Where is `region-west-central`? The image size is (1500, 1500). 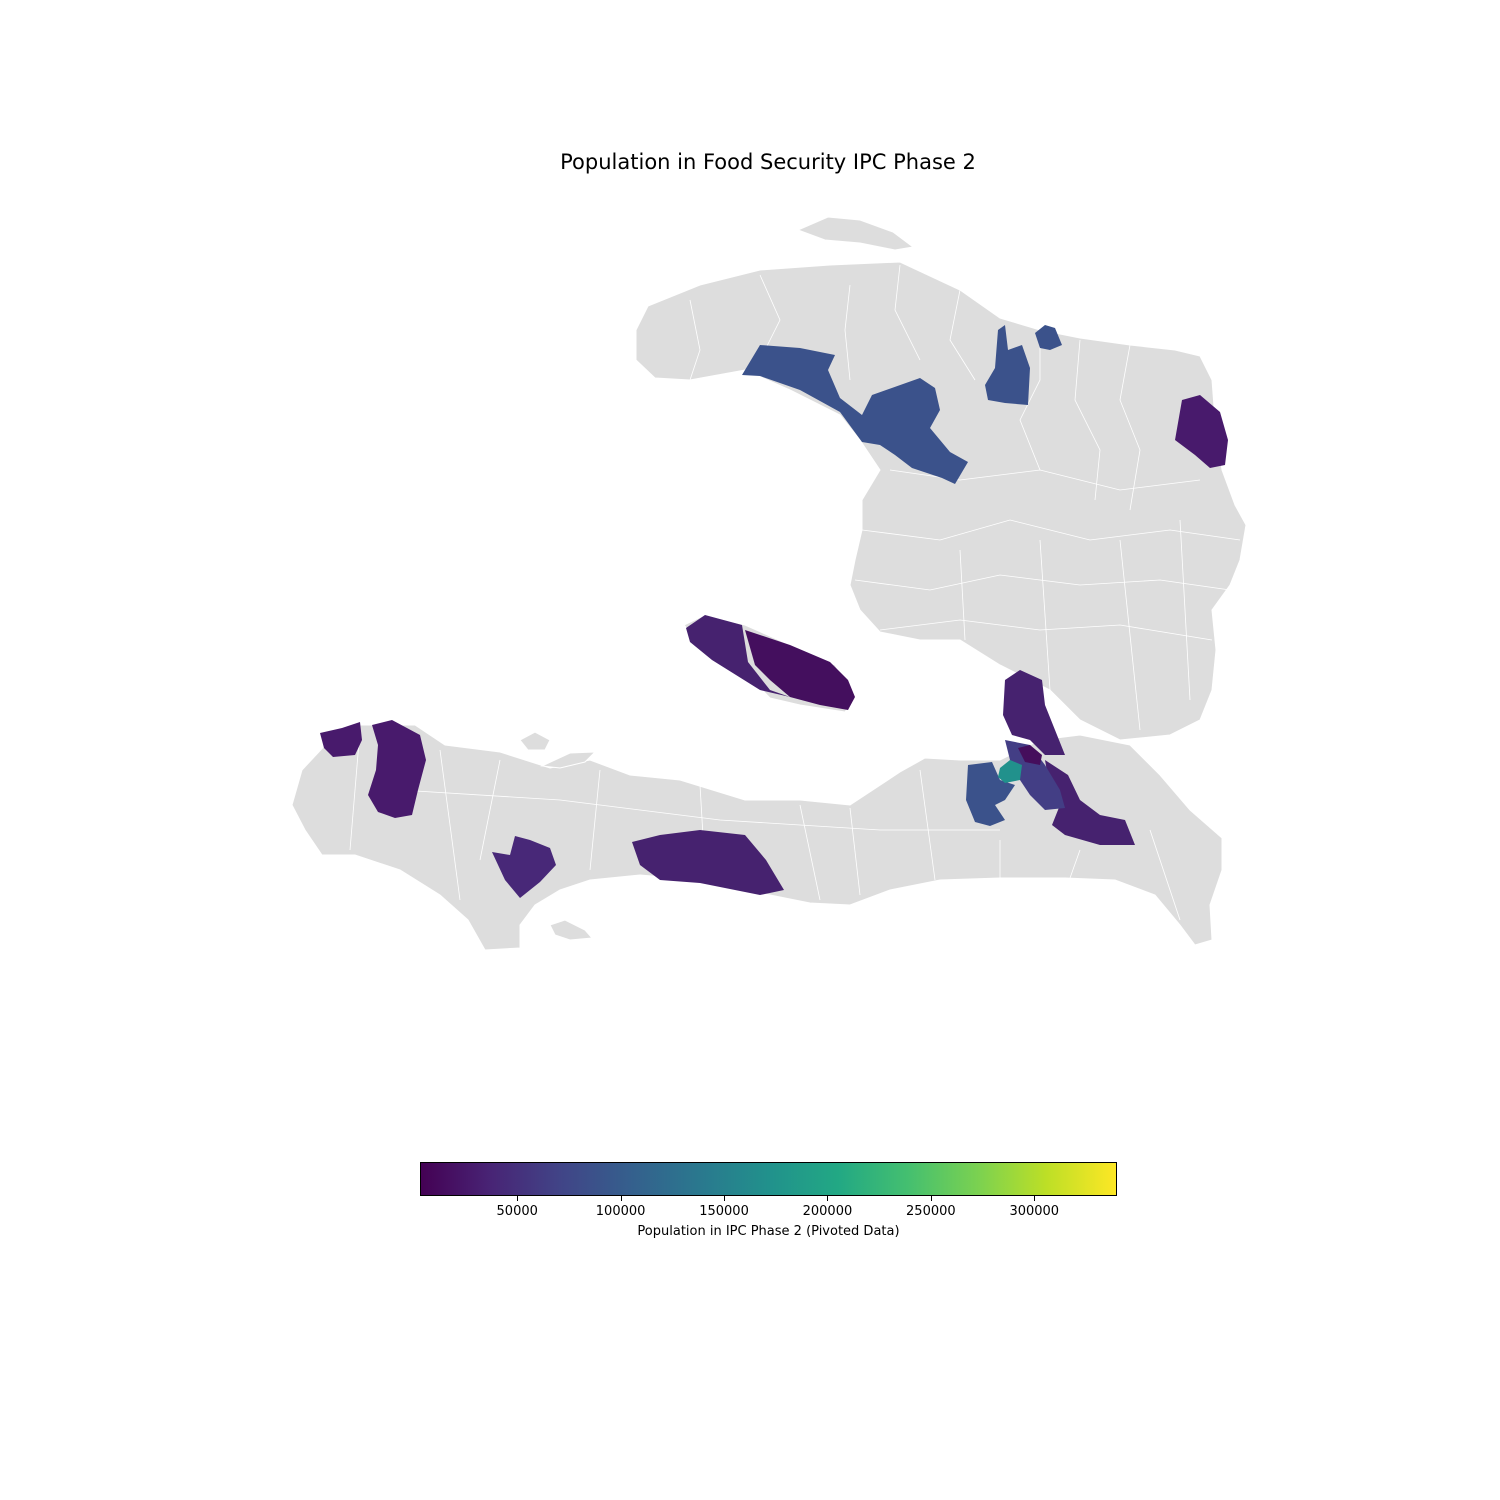 region-west-central is located at coordinates (990, 794).